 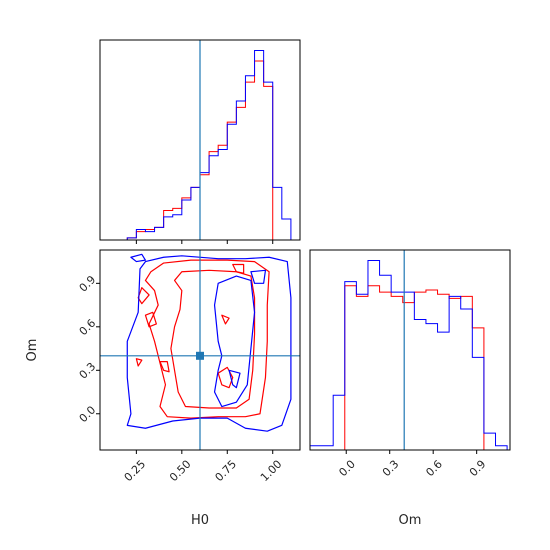 I want to click on panel-h0-marginal-frame, so click(x=200, y=140).